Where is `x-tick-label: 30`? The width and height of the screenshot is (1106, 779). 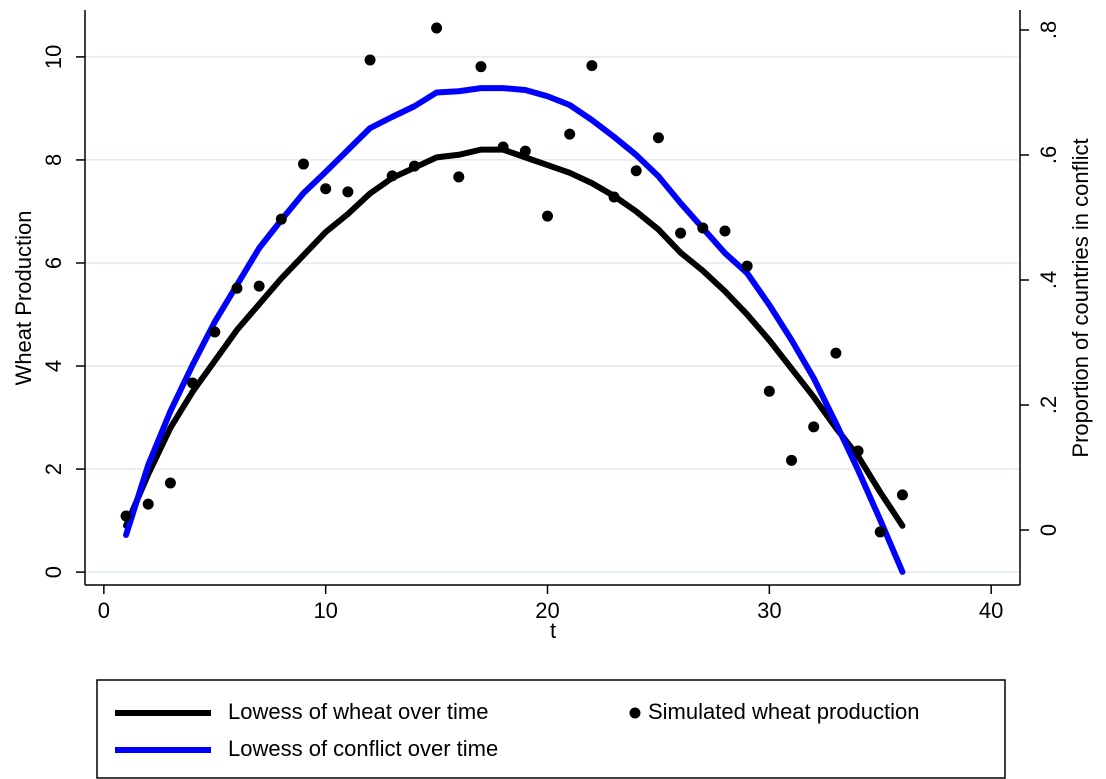
x-tick-label: 30 is located at coordinates (769, 610).